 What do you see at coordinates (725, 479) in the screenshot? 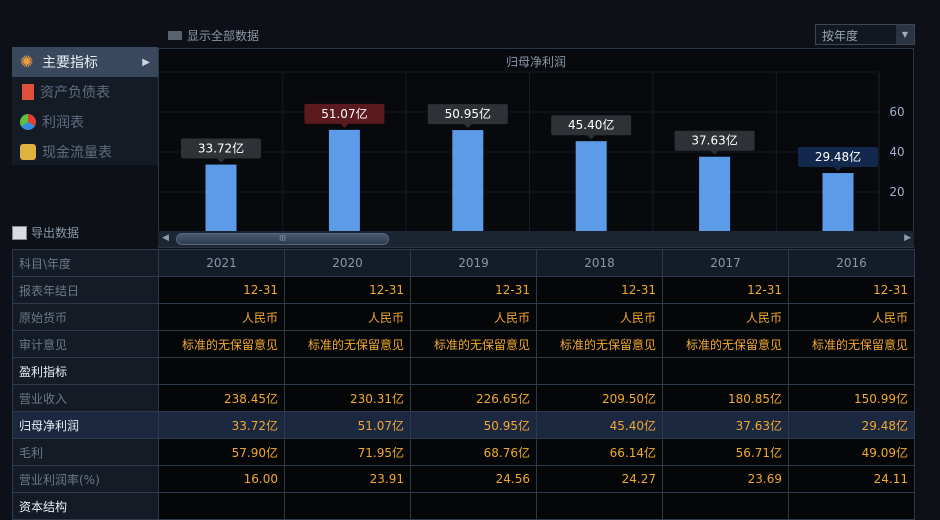
I see `table-cell: 23.69` at bounding box center [725, 479].